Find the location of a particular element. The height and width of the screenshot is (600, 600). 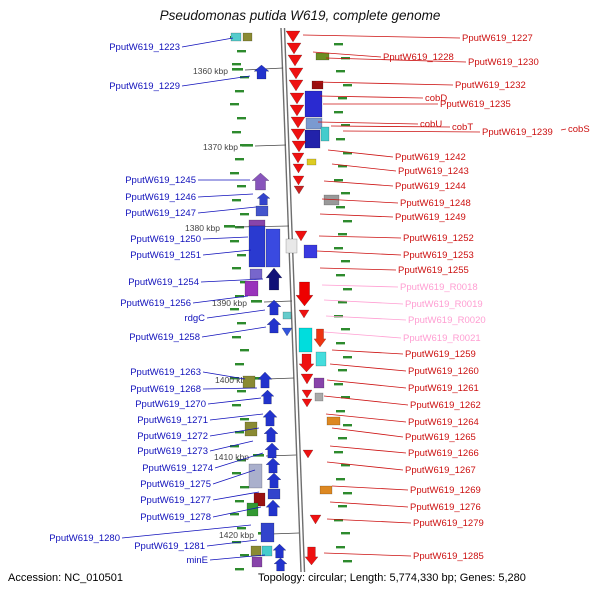

feature-label: PputW619_1229 is located at coordinates (144, 86).